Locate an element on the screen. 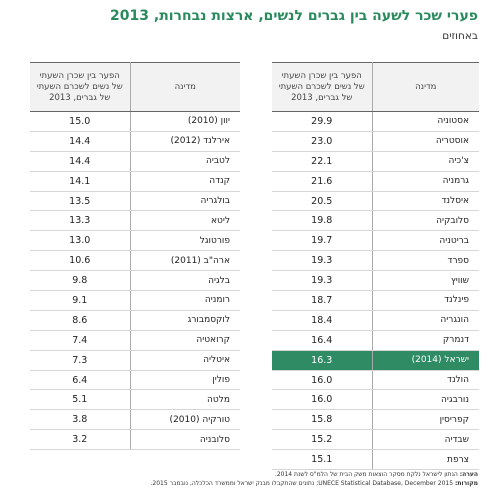  table-row: לטביה 14.4 is located at coordinates (135, 161).